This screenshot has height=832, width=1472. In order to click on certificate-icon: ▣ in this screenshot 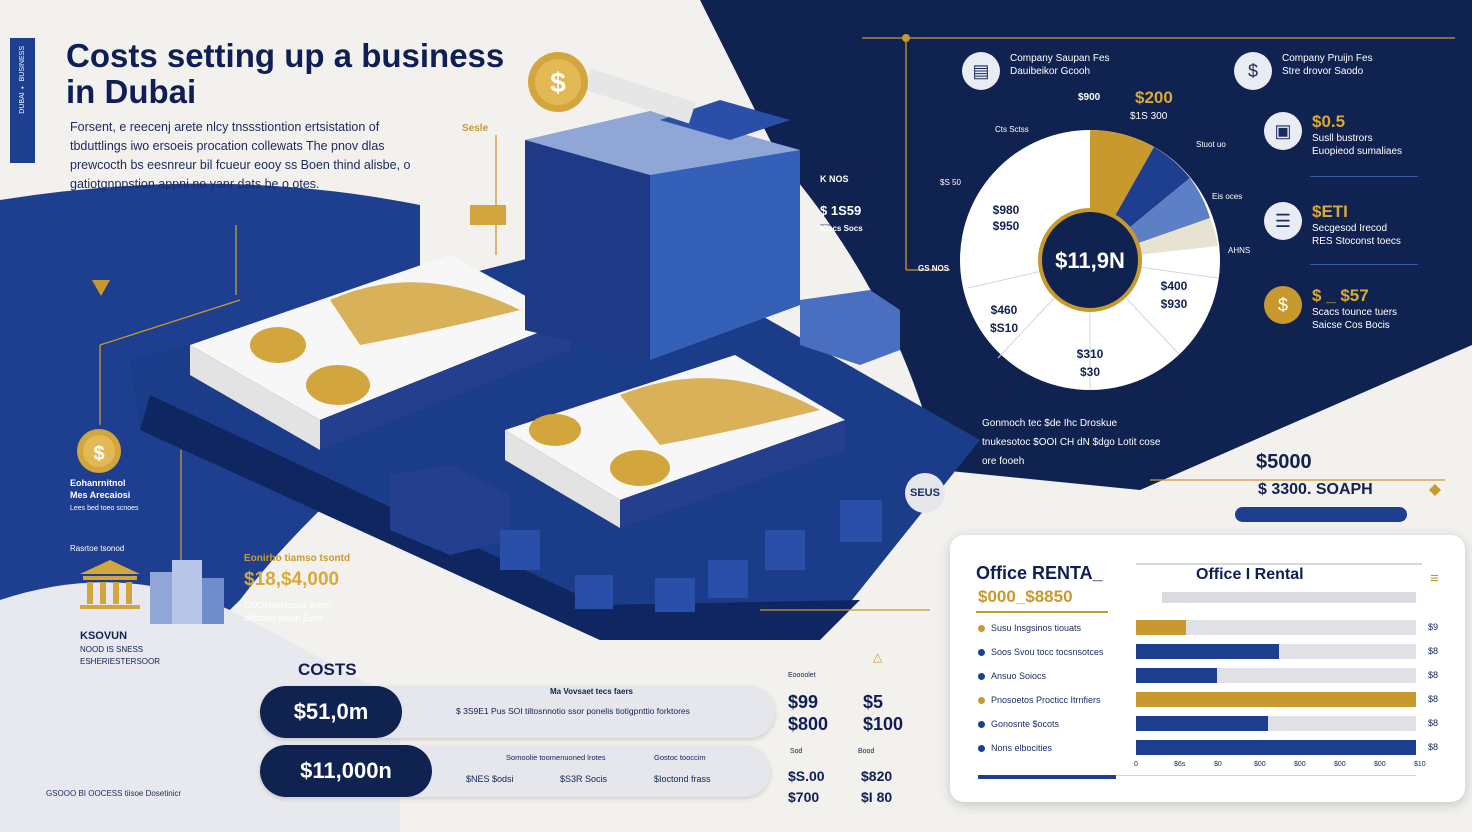, I will do `click(1283, 131)`.